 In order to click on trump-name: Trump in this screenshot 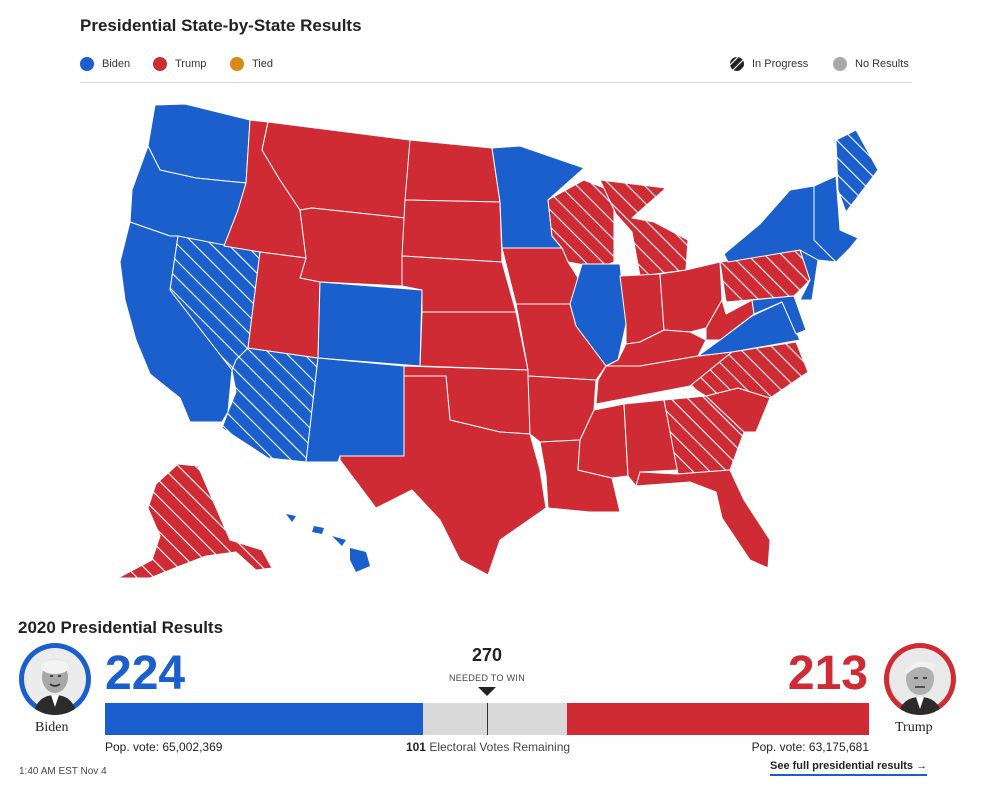, I will do `click(914, 727)`.